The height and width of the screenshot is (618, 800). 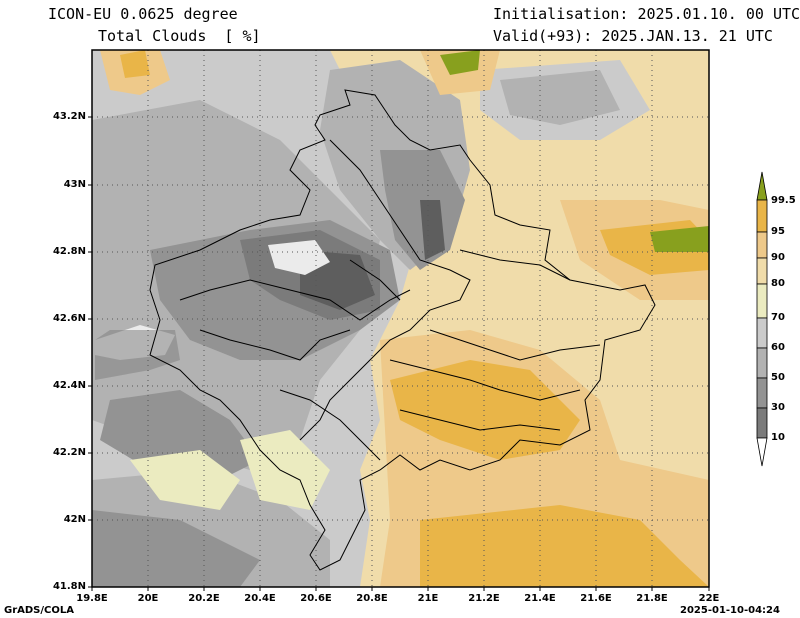 What do you see at coordinates (39, 610) in the screenshot?
I see `footer-credit: GrADS/COLA` at bounding box center [39, 610].